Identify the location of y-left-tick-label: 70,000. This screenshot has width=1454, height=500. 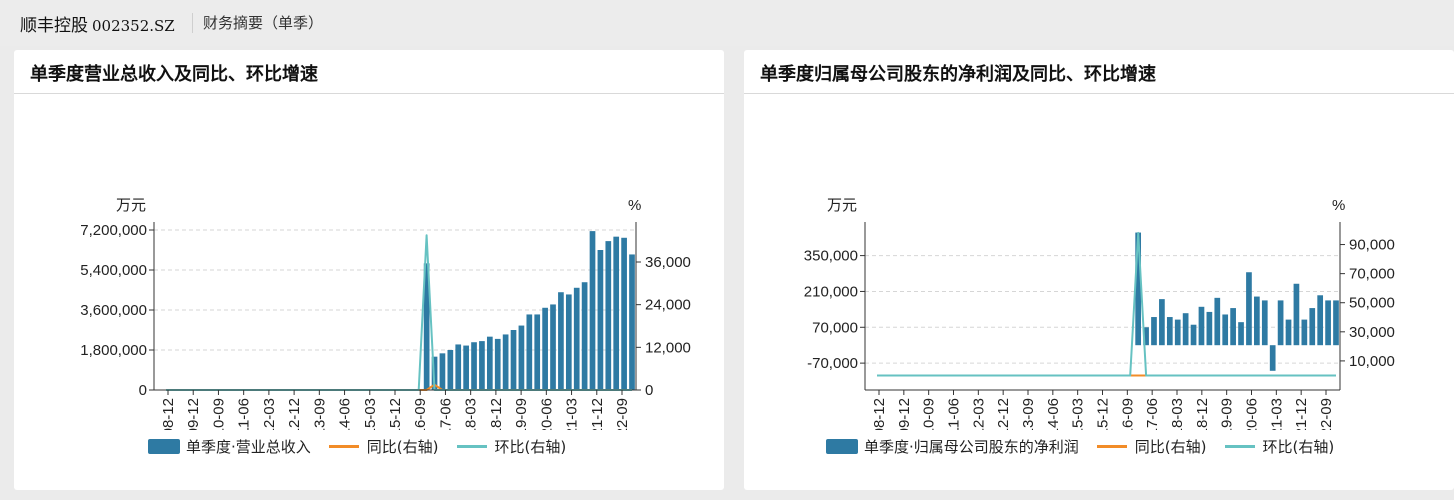
(835, 327).